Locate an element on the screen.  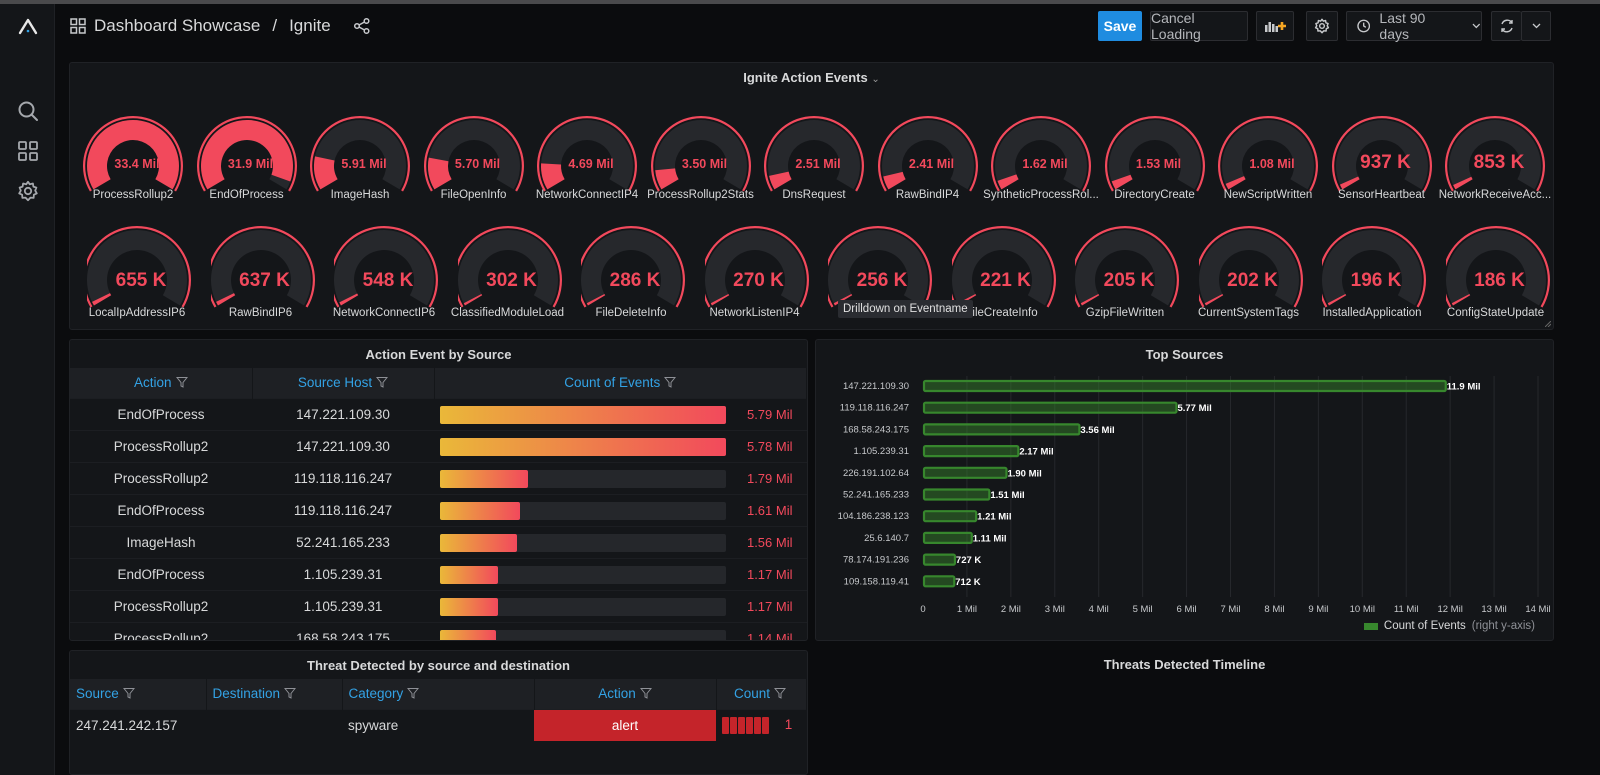
gauge: 3.50 Mil ProcessRollup2Stats is located at coordinates (701, 166).